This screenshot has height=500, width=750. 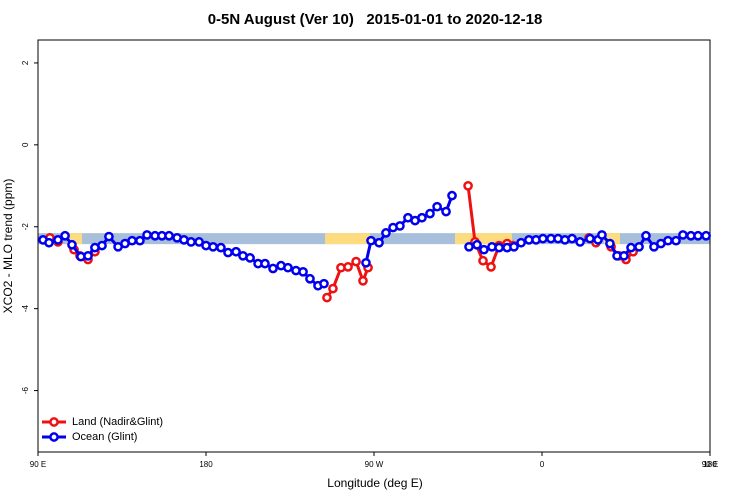 What do you see at coordinates (25, 144) in the screenshot?
I see `y-tick-label: 0` at bounding box center [25, 144].